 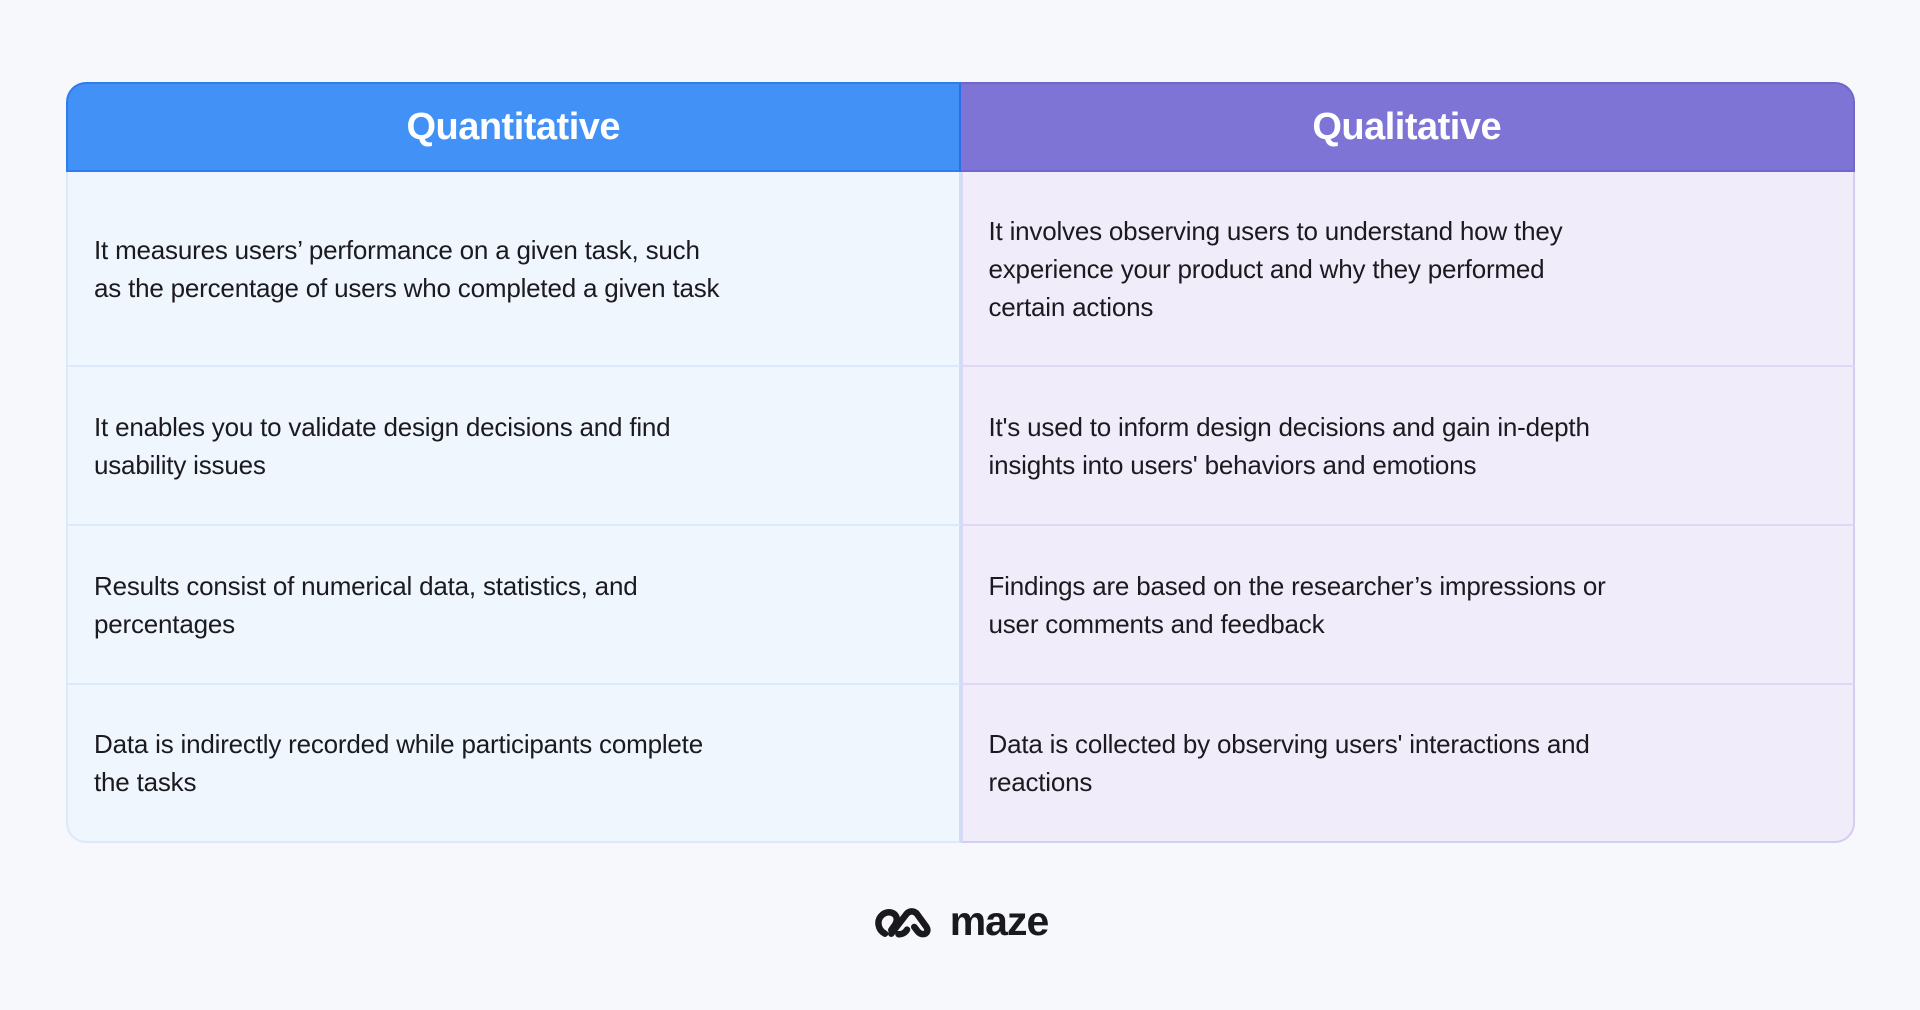 What do you see at coordinates (902, 922) in the screenshot?
I see `maze-logo-icon` at bounding box center [902, 922].